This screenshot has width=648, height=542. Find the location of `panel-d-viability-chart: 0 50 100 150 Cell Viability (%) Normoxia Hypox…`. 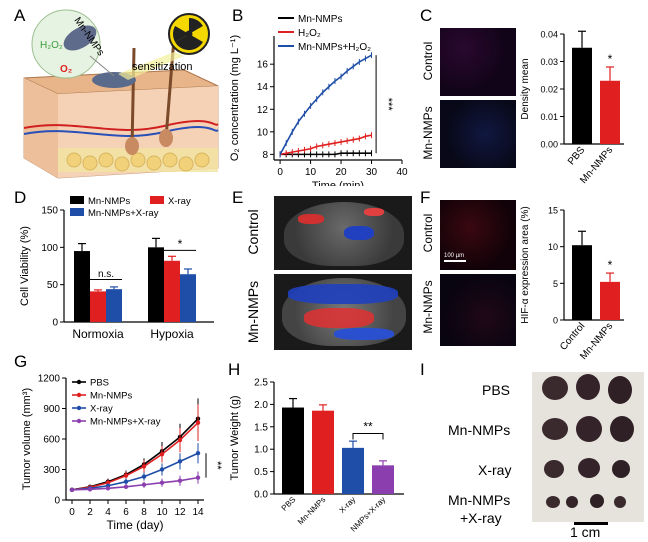

panel-d-viability-chart: 0 50 100 150 Cell Viability (%) Normoxia Hypox… is located at coordinates (116, 268).